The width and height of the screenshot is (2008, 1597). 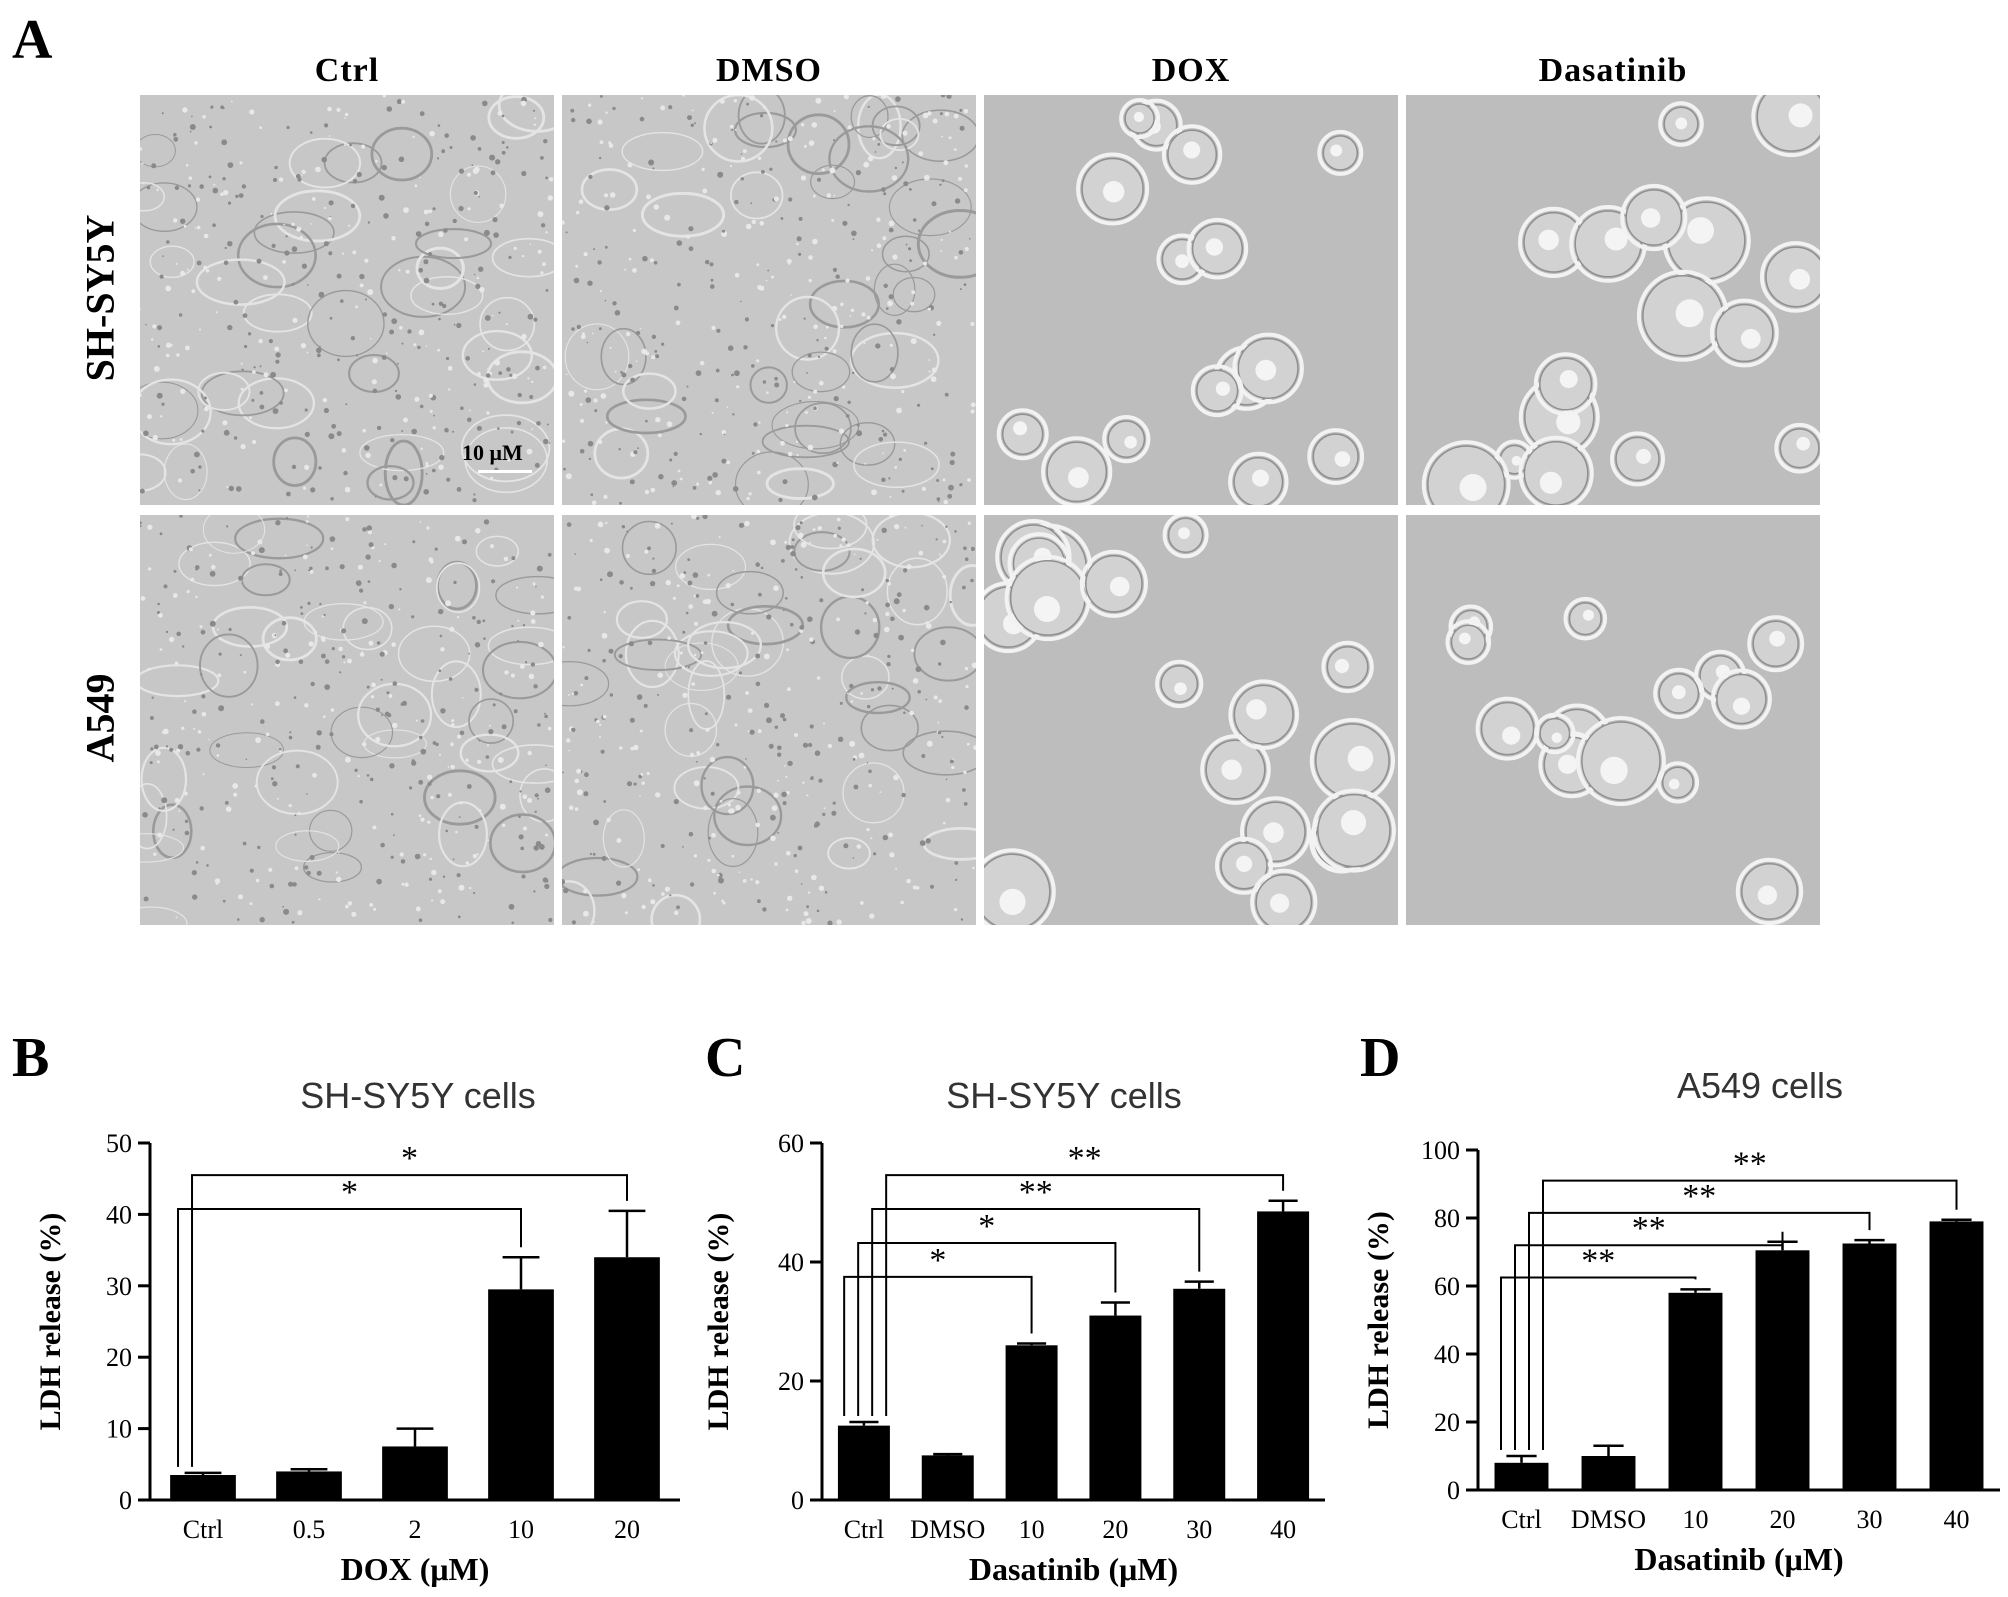 What do you see at coordinates (718, 1322) in the screenshot?
I see `y-axis-label-c: LDH release (%)` at bounding box center [718, 1322].